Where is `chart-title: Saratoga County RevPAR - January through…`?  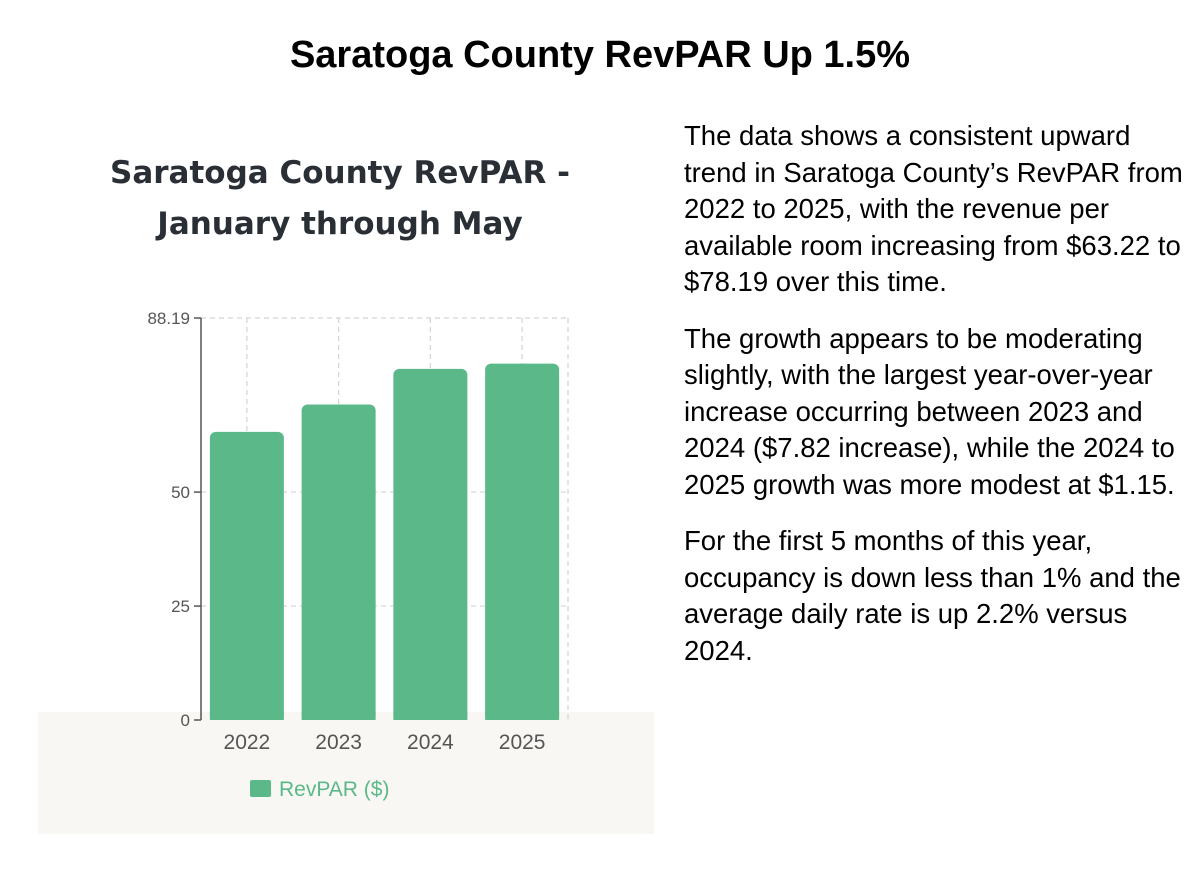 chart-title: Saratoga County RevPAR - January through… is located at coordinates (340, 198).